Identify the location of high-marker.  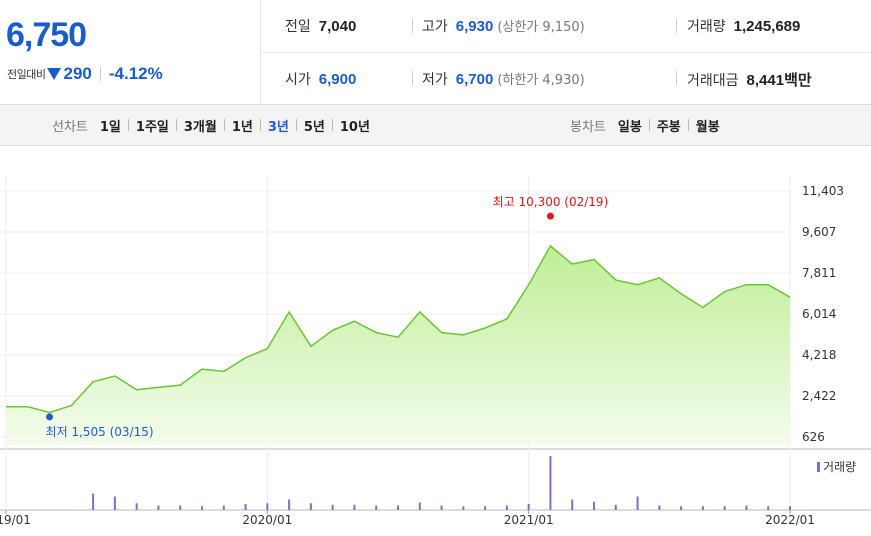
(550, 216).